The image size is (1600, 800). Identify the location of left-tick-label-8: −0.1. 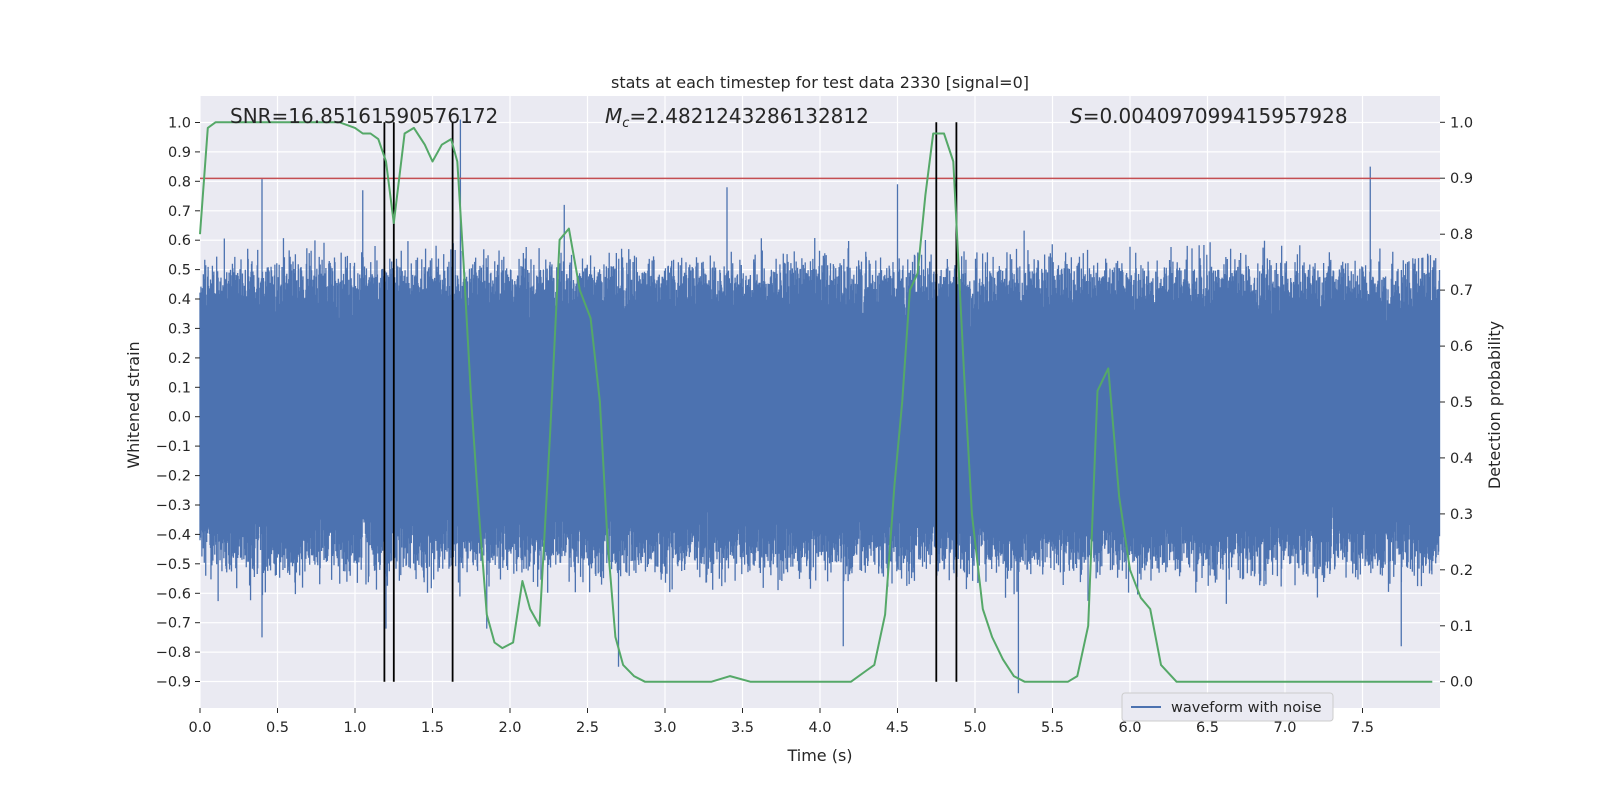
(173, 447).